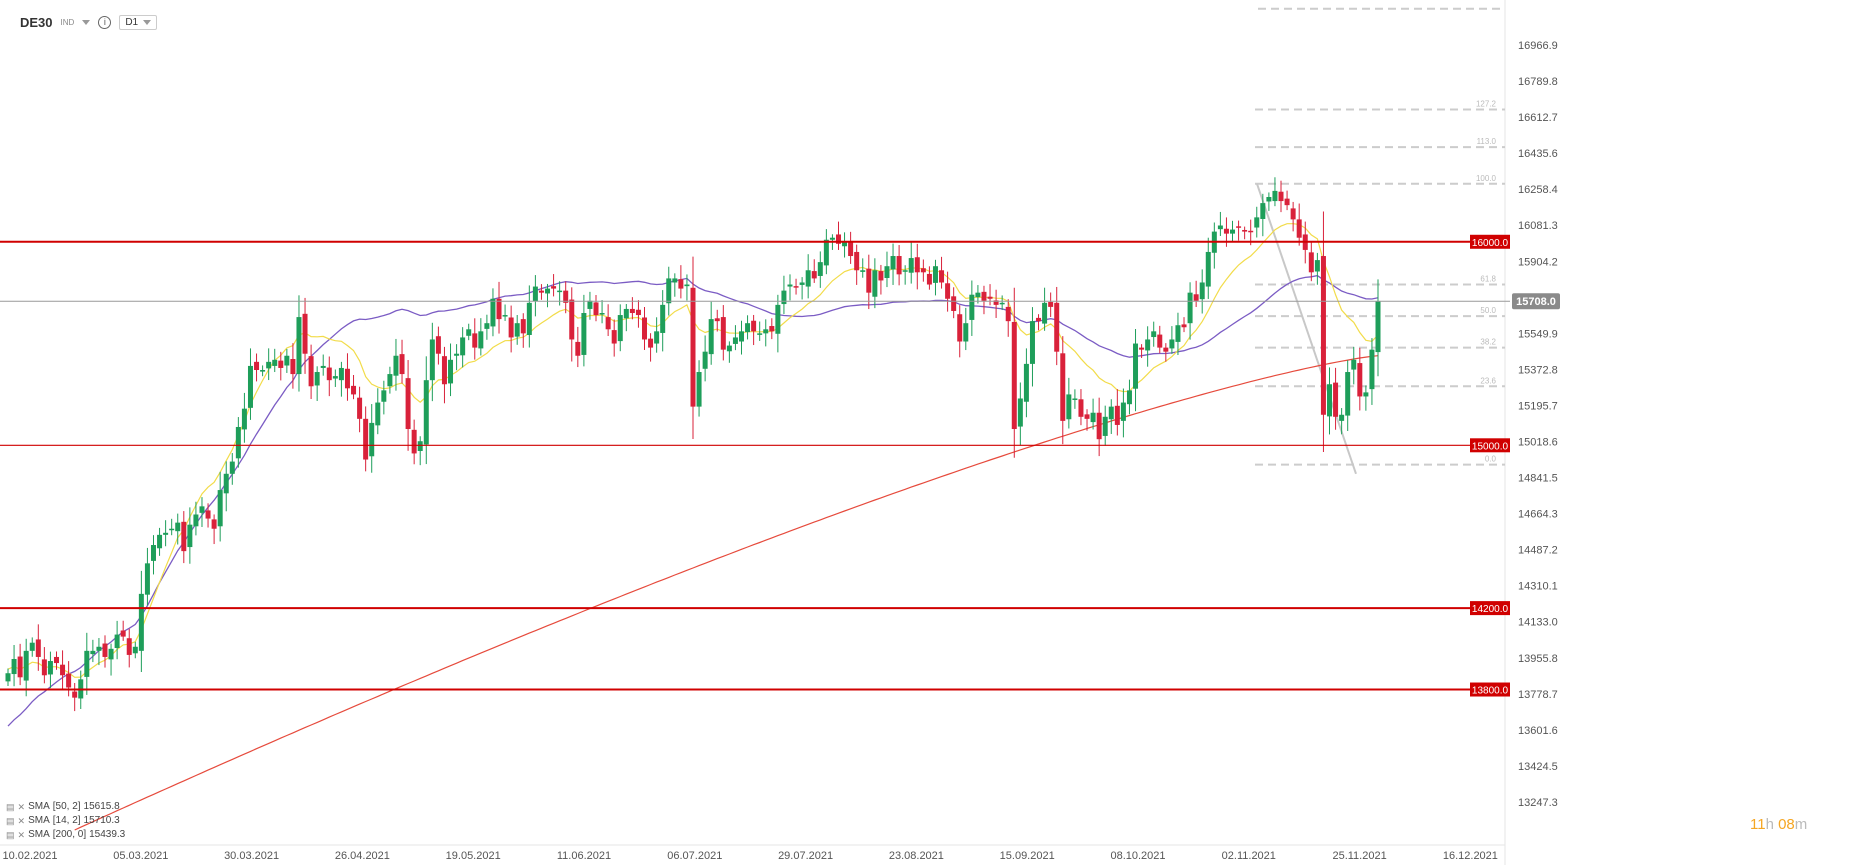  Describe the element at coordinates (86, 22) in the screenshot. I see `symbol-dropdown-icon` at that location.